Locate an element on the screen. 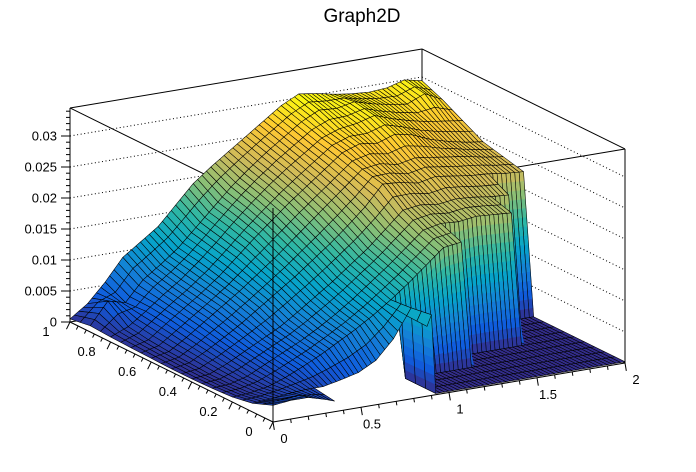 This screenshot has height=472, width=696. y-axis: 1 0.8 0.6 0.4 0.2 0 is located at coordinates (158, 380).